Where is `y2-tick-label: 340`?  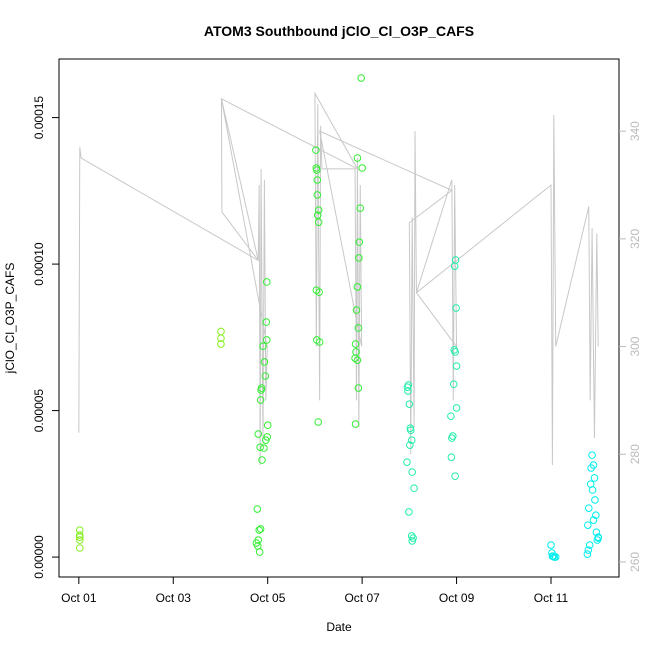 y2-tick-label: 340 is located at coordinates (635, 131).